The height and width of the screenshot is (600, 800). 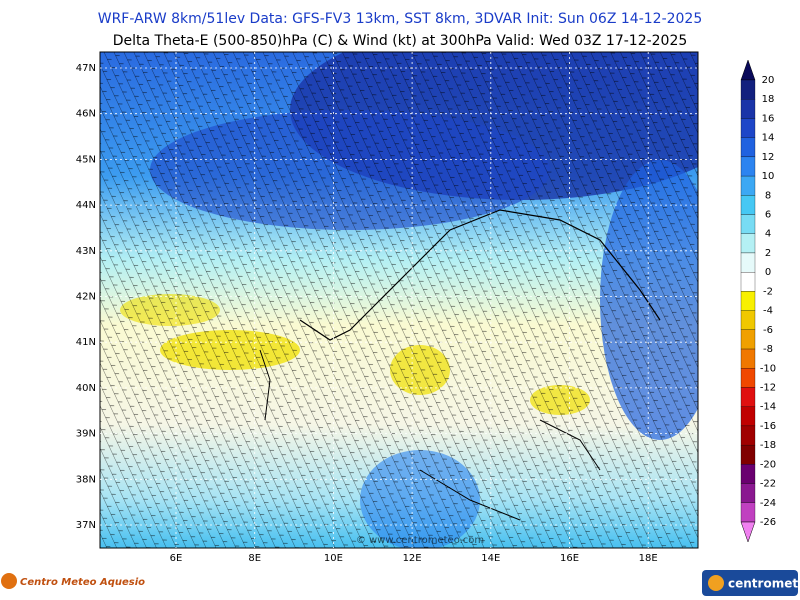 I want to click on colorbar-label: -2, so click(x=768, y=291).